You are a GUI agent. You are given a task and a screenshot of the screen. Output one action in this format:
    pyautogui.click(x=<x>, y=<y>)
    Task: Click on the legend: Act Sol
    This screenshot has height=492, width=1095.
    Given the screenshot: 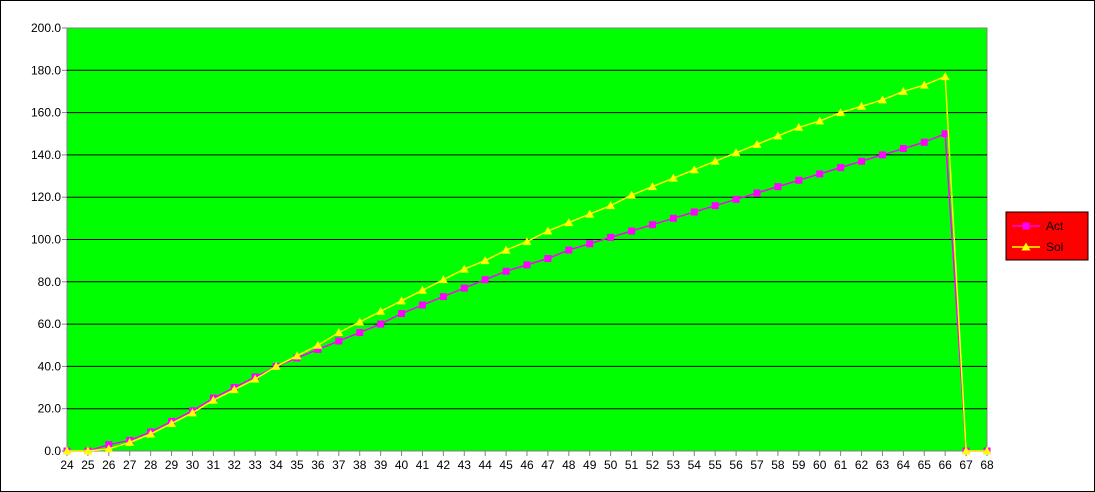 What is the action you would take?
    pyautogui.click(x=1047, y=236)
    